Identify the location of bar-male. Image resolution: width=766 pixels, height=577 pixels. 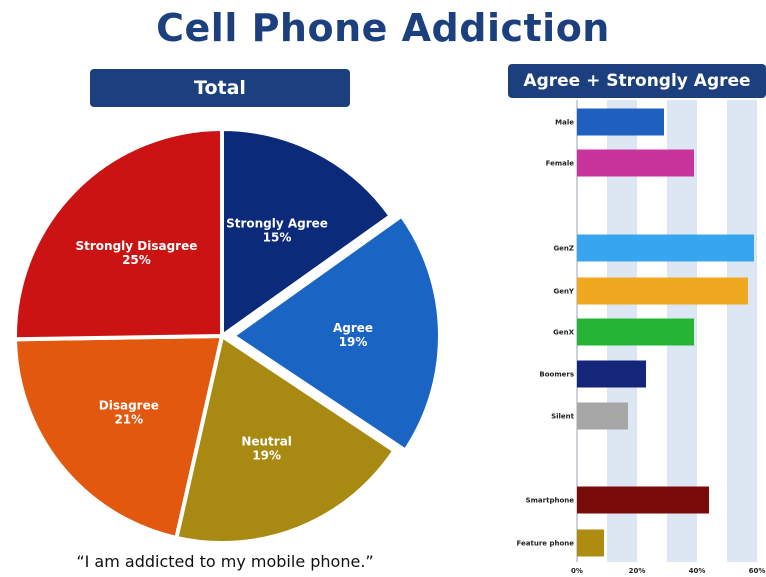
(620, 122).